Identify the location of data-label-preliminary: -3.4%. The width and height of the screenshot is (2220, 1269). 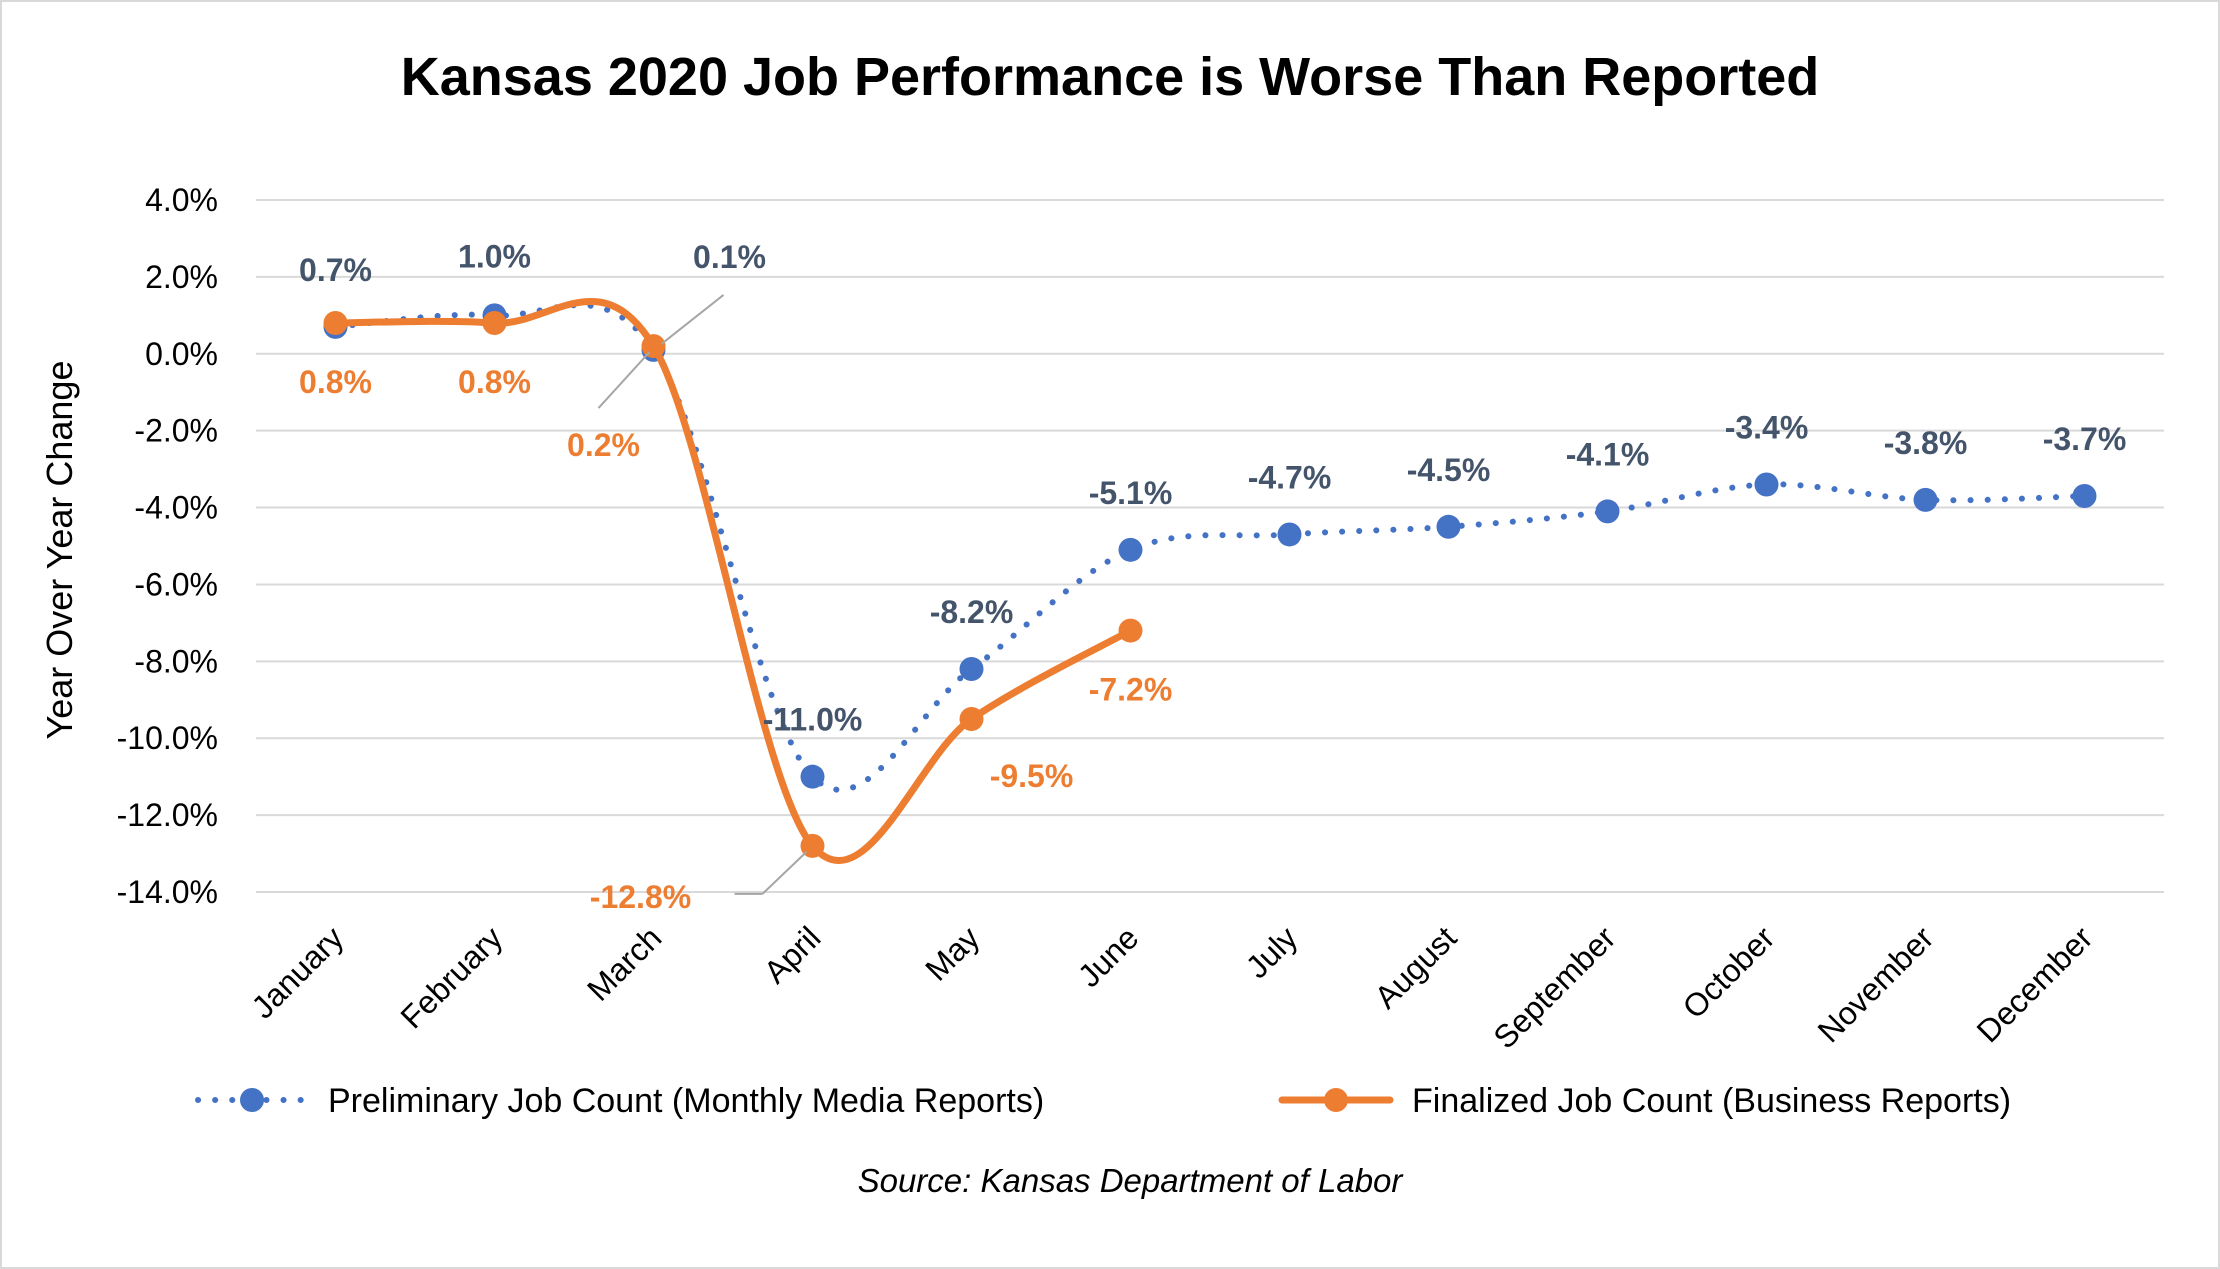
(1767, 427).